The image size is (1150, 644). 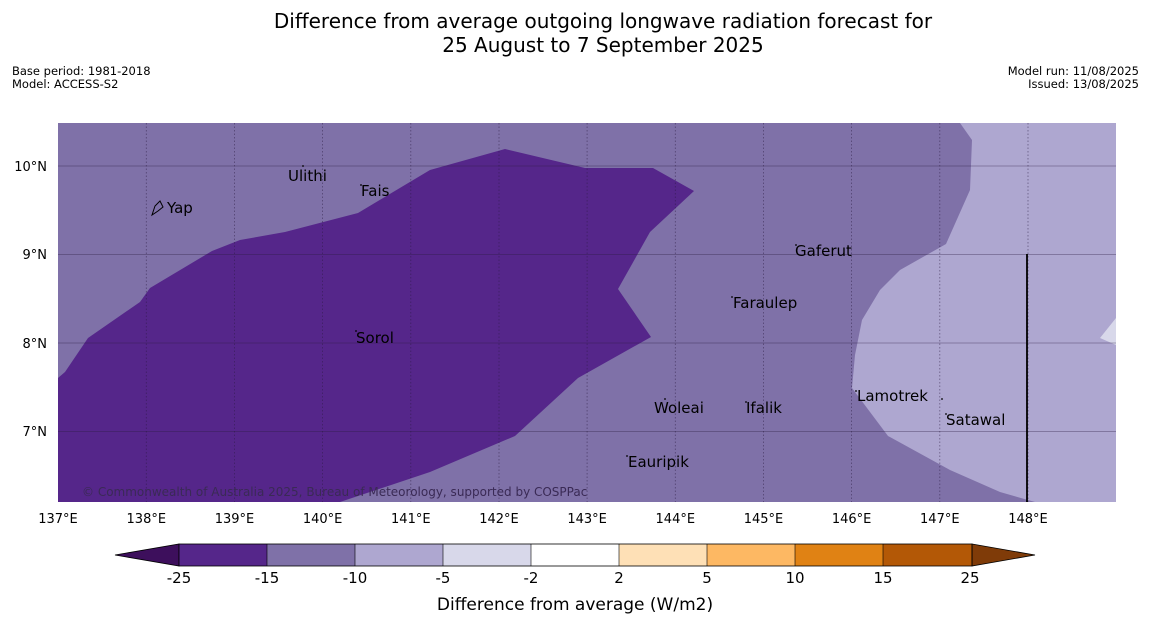 I want to click on place-label: Yap, so click(x=179, y=208).